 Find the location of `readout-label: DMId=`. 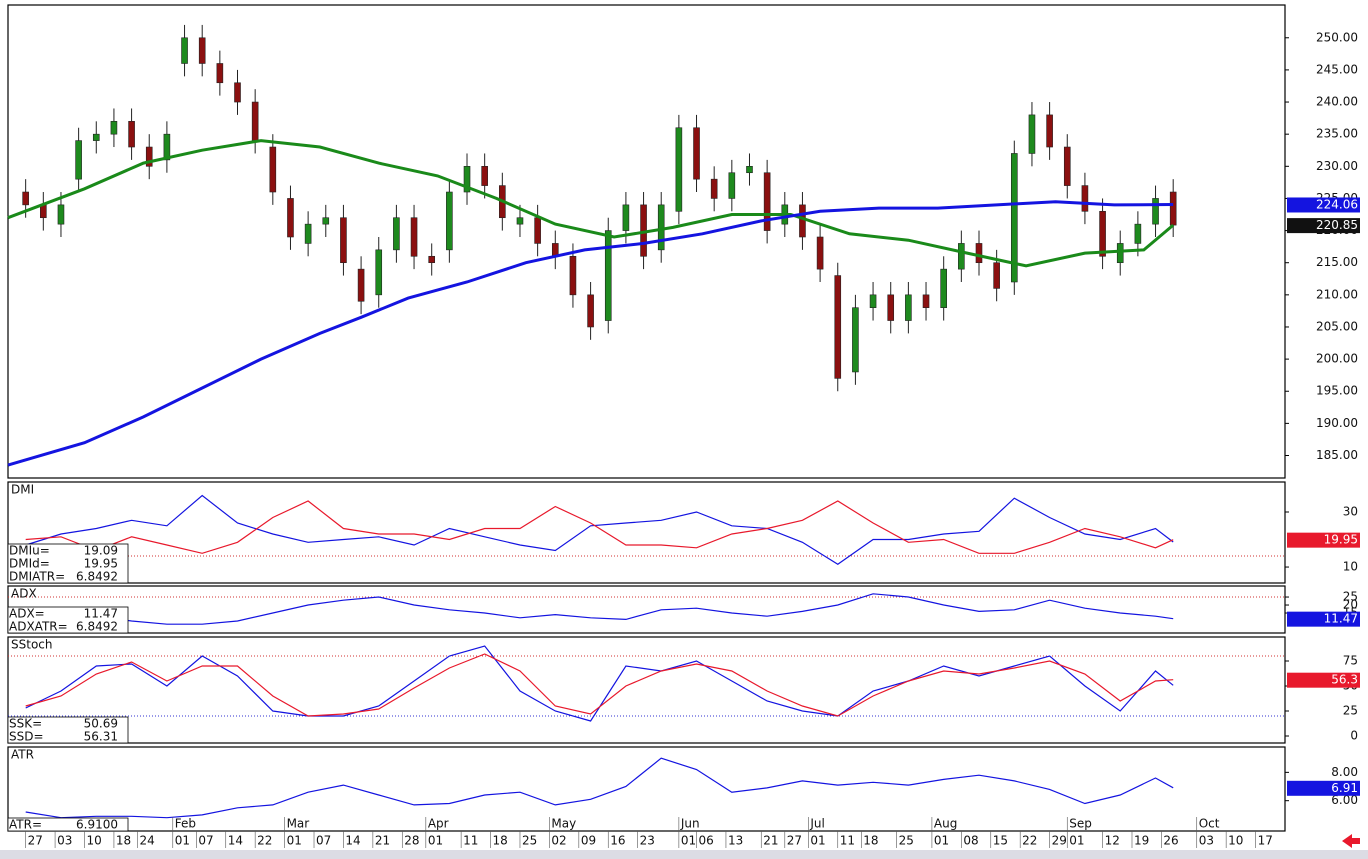

readout-label: DMId= is located at coordinates (29, 564).